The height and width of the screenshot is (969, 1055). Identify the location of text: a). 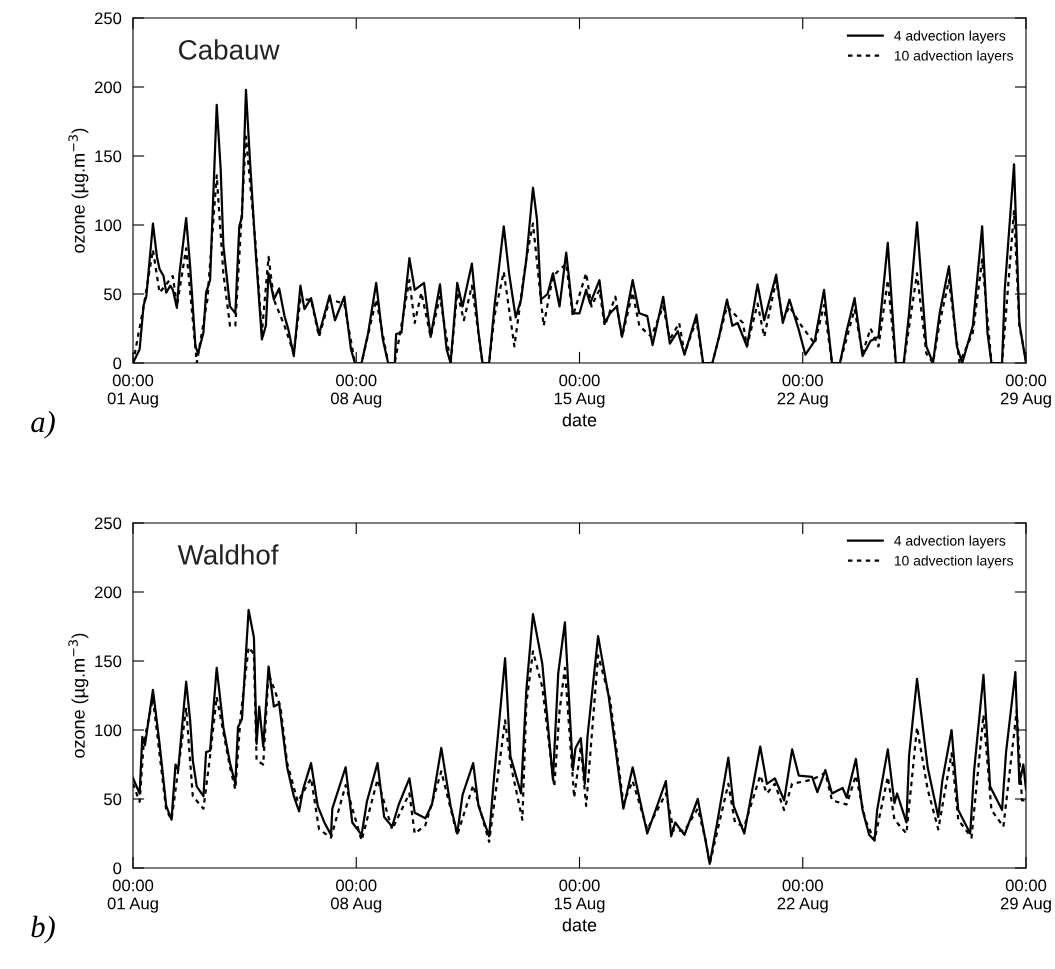
(43, 424).